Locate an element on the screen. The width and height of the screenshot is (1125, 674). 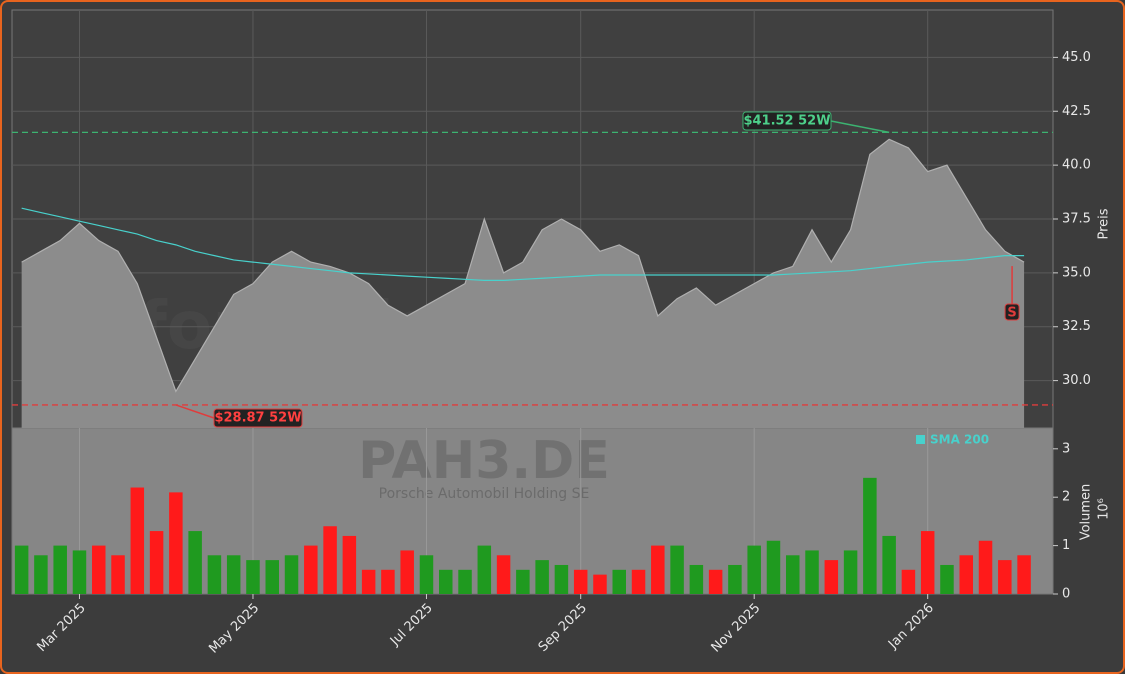
y-tick-label: 2 is located at coordinates (1066, 497).